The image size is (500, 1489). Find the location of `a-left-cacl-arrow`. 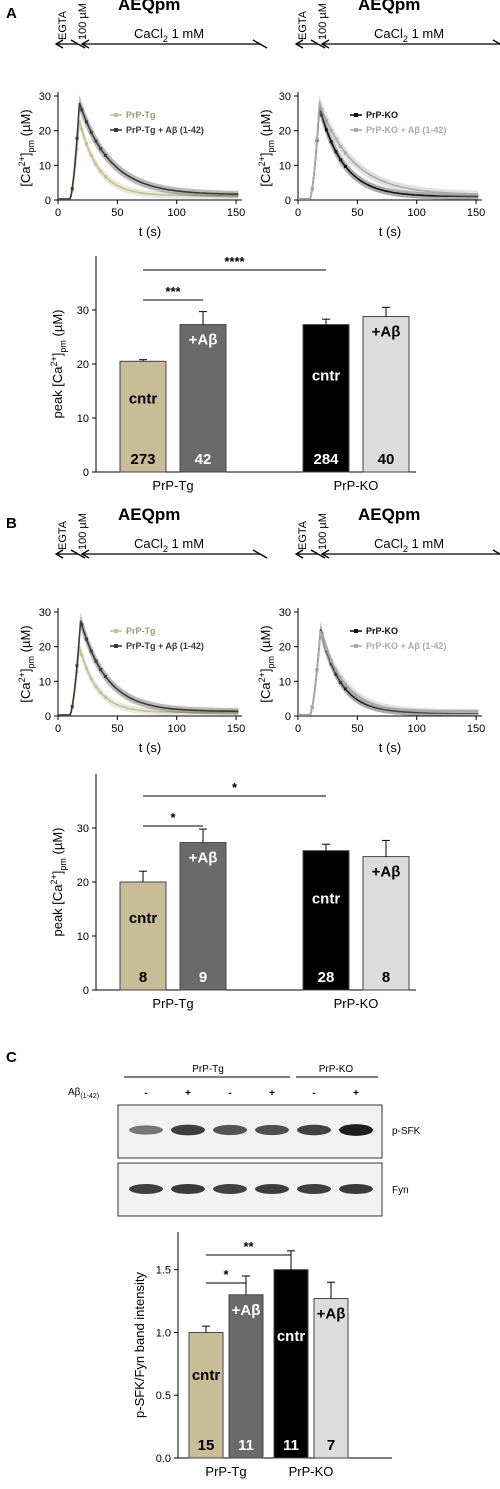

a-left-cacl-arrow is located at coordinates (174, 44).